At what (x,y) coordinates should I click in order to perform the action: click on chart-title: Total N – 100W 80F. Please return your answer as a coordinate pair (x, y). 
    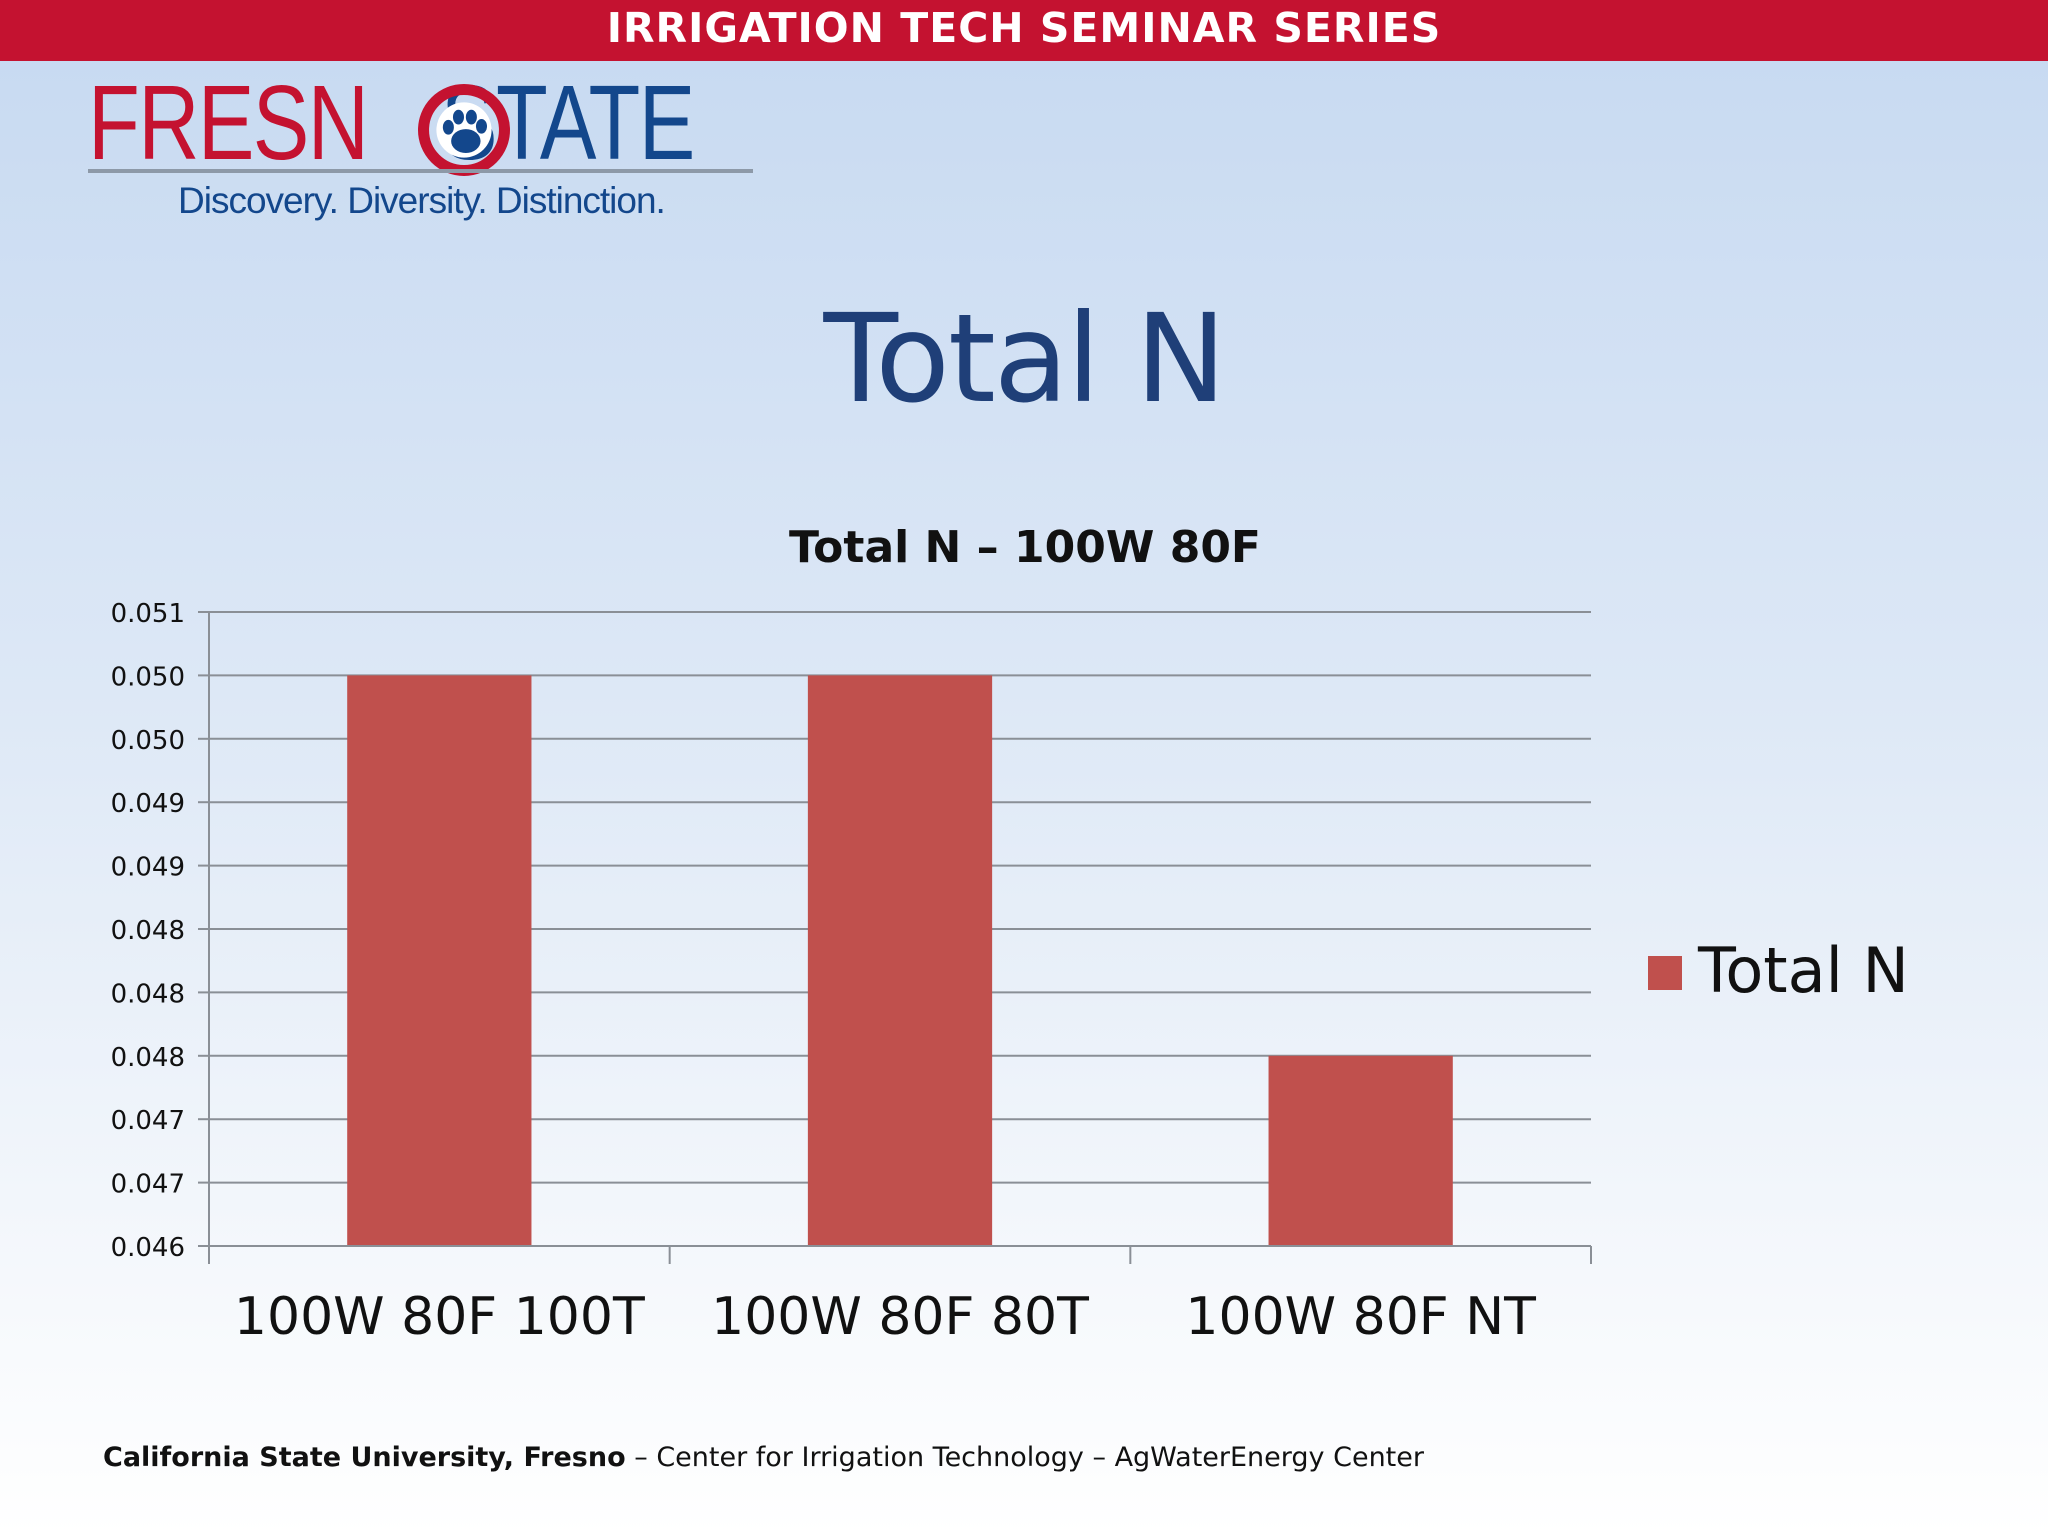
    Looking at the image, I should click on (1025, 547).